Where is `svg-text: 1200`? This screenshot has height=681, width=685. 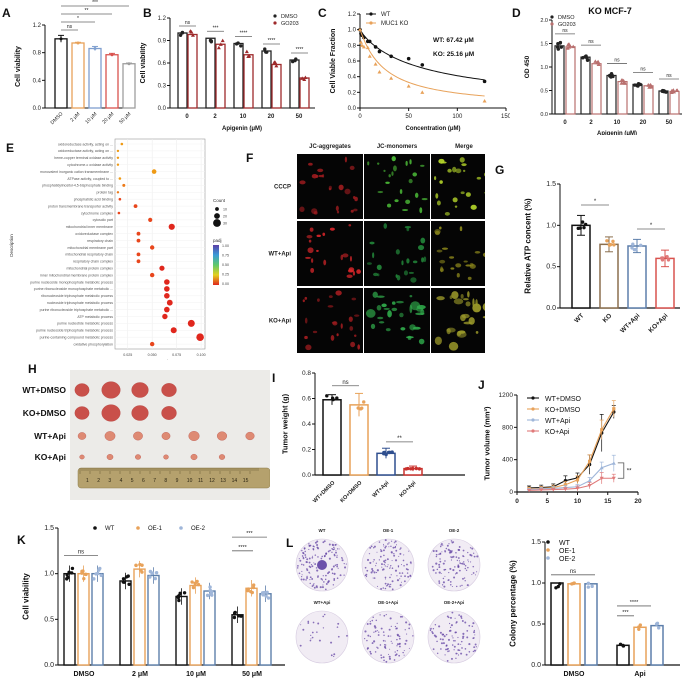 svg-text: 1200 is located at coordinates (506, 395).